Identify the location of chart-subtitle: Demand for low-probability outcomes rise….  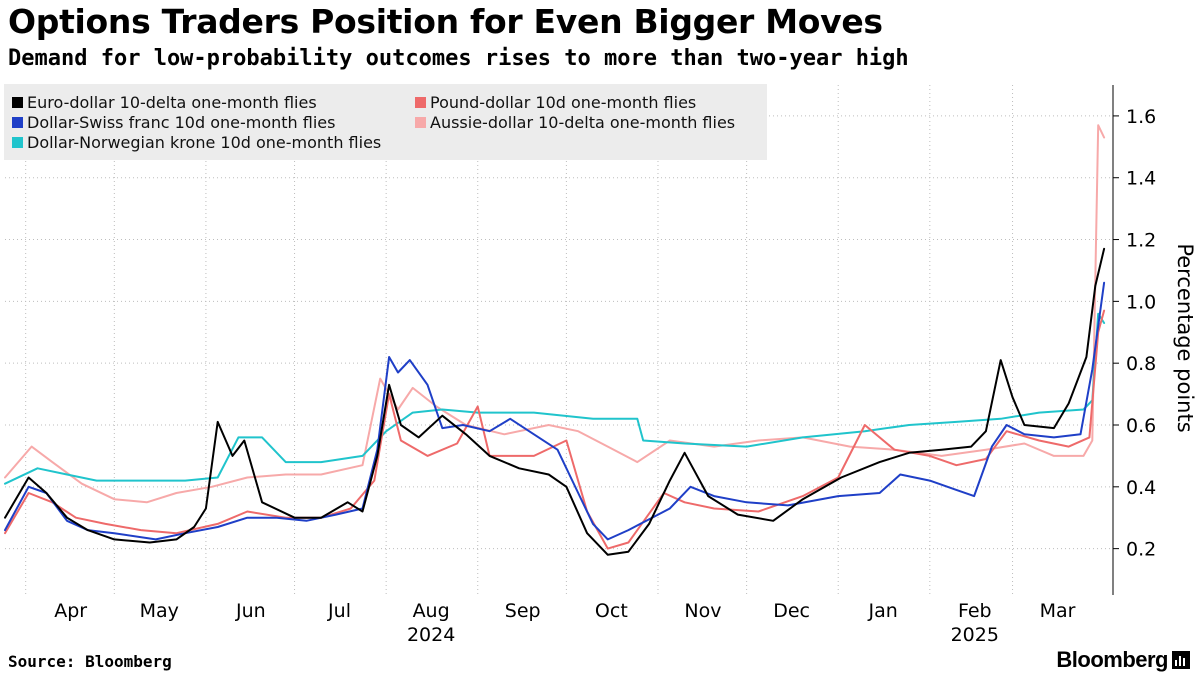
(458, 58).